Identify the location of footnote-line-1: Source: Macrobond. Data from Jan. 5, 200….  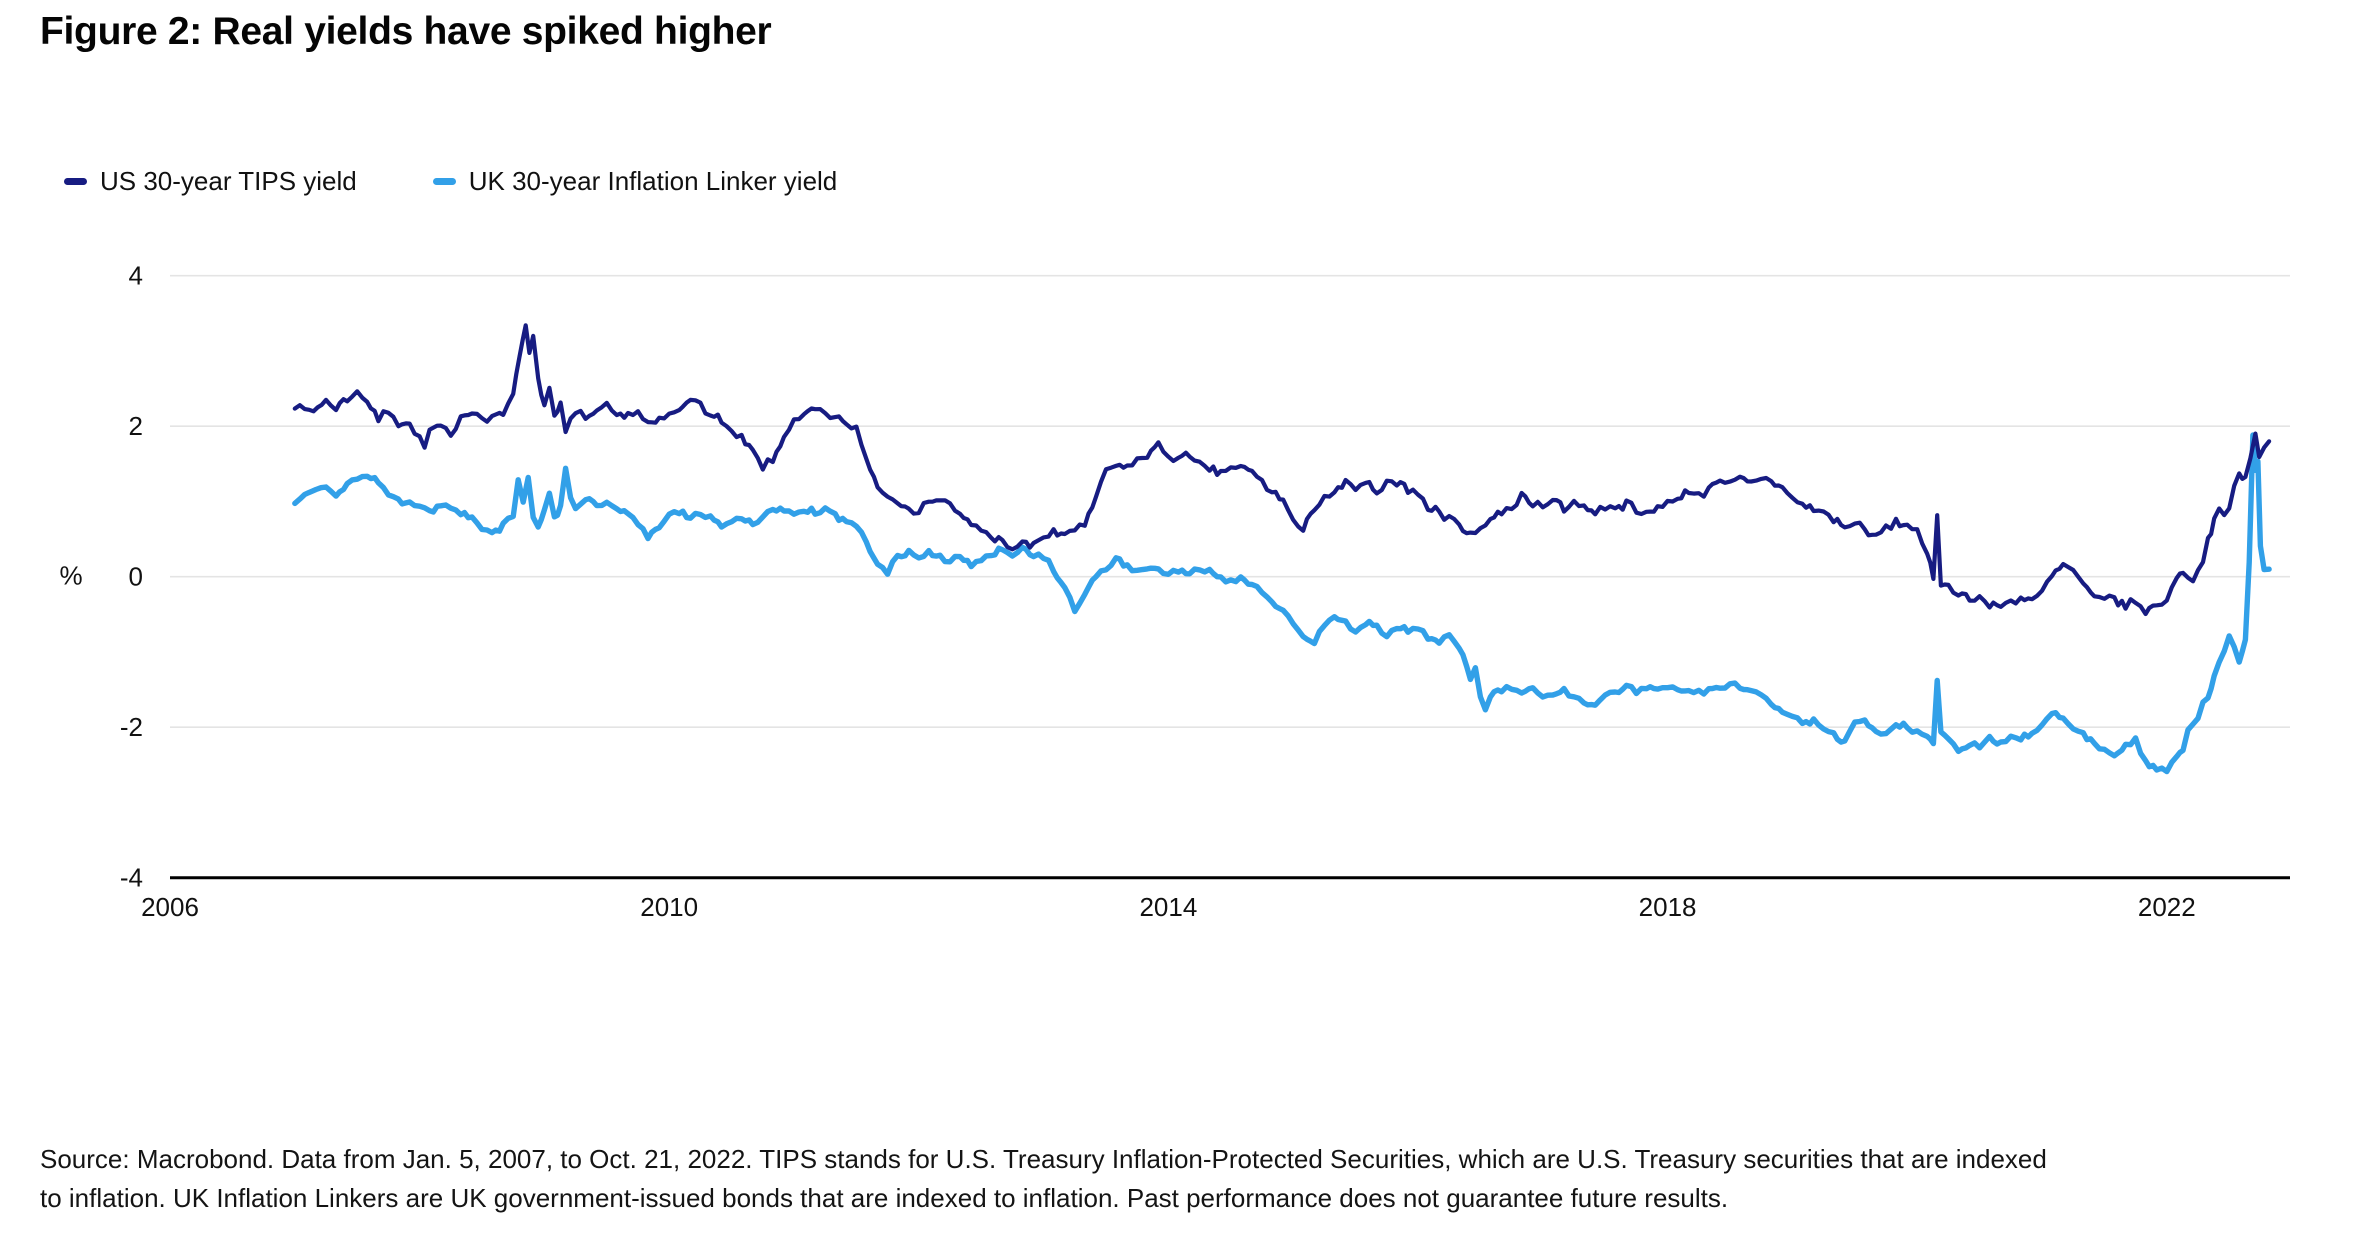
(1043, 1159).